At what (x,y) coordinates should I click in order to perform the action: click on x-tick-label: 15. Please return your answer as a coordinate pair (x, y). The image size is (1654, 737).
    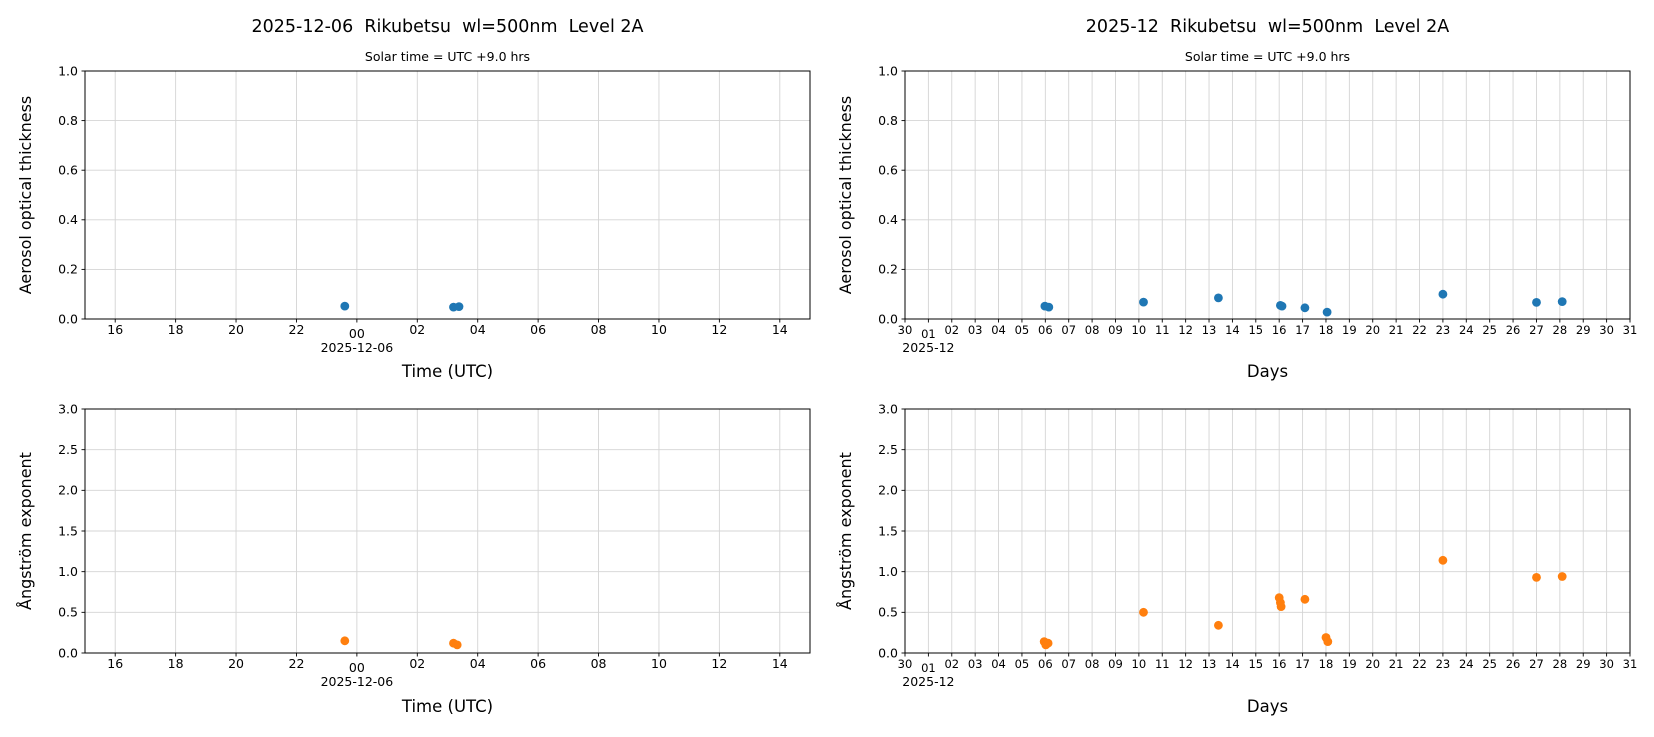
    Looking at the image, I should click on (1255, 664).